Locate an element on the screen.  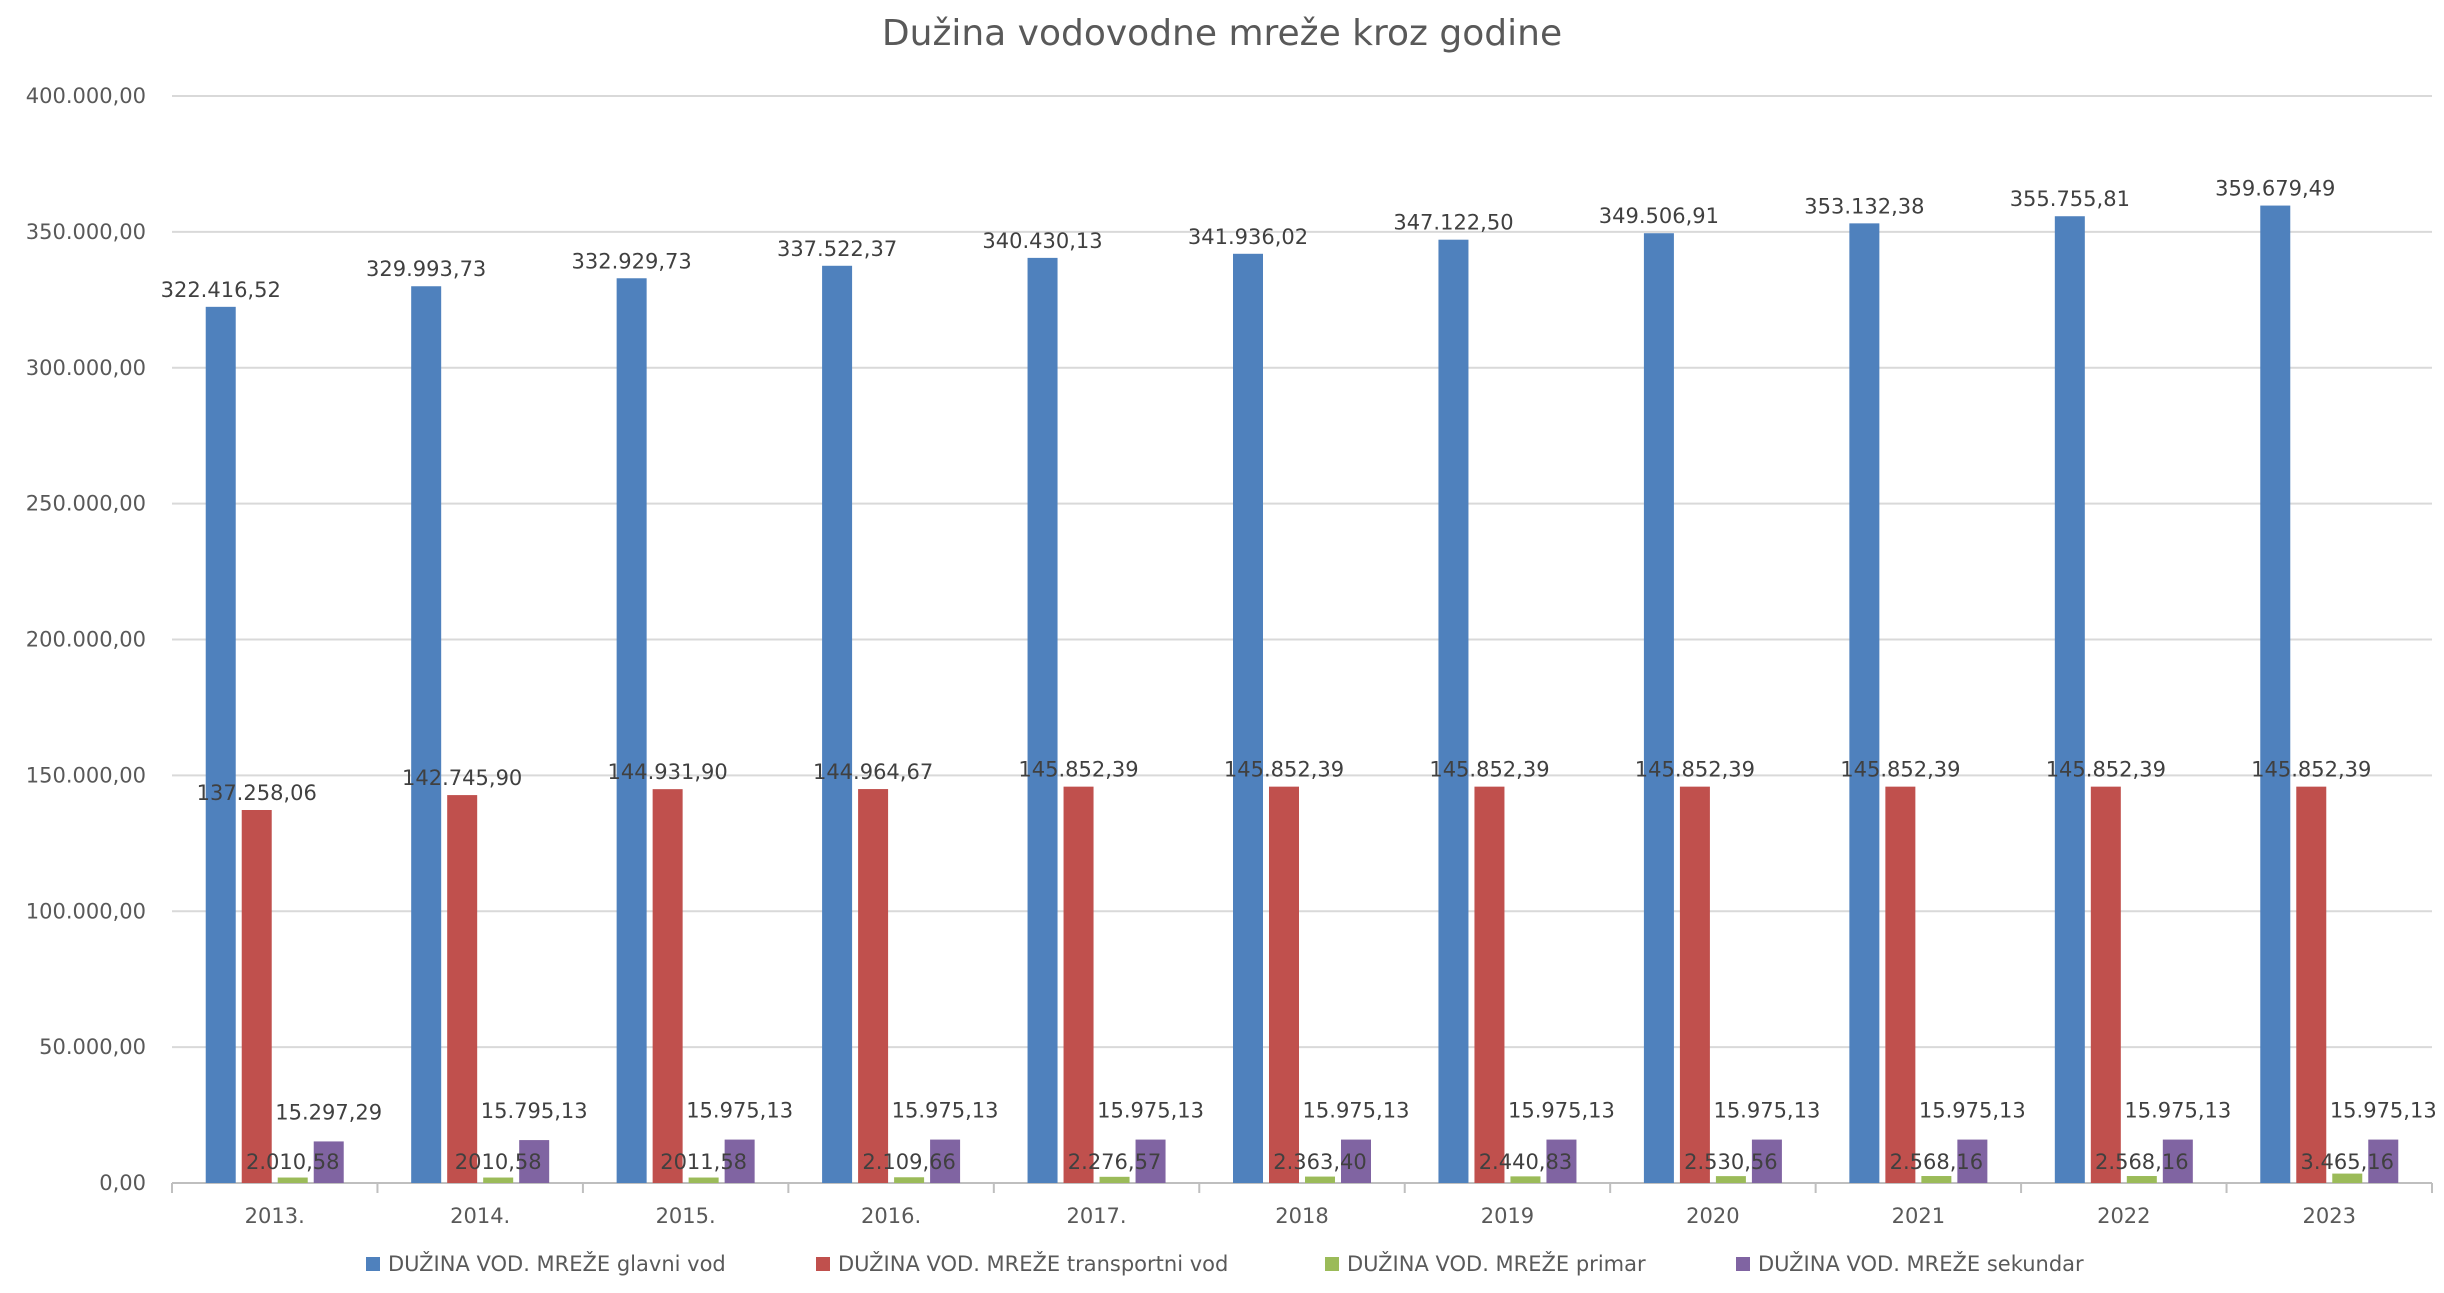
legend-label: DUŽINA VOD. MREŽE primar is located at coordinates (1496, 1263).